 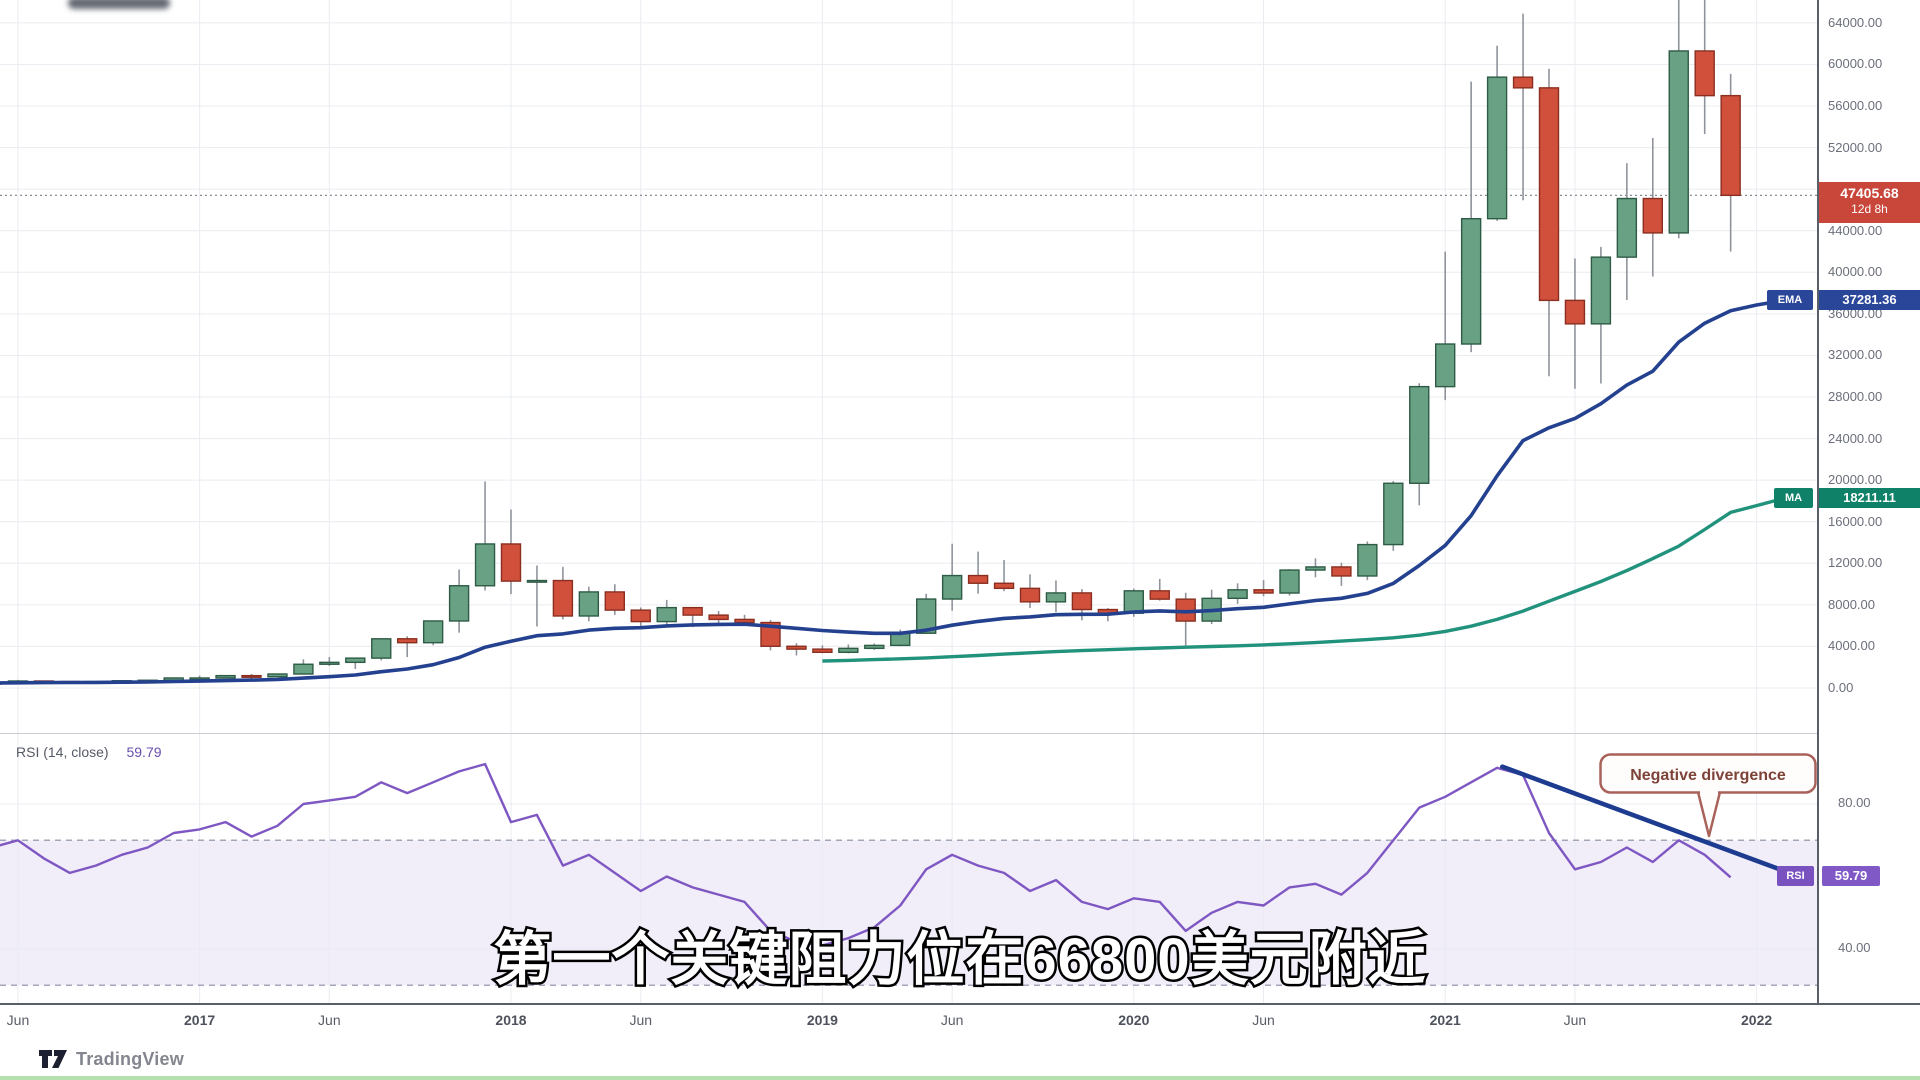 I want to click on ma-value-badge: 18211.11, so click(x=1869, y=498).